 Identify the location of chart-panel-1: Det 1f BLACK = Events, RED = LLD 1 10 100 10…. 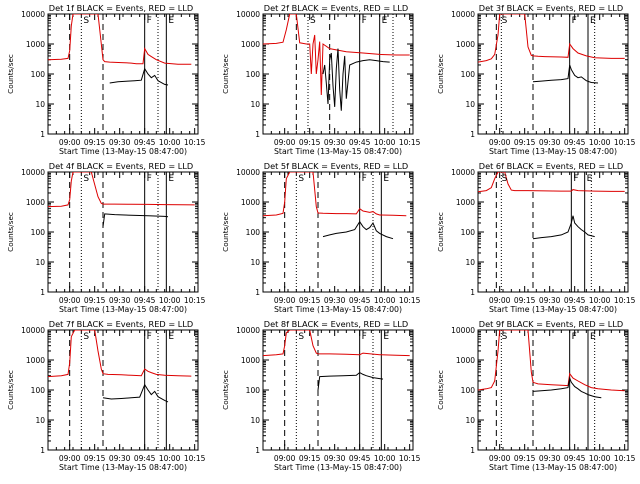
(106, 79).